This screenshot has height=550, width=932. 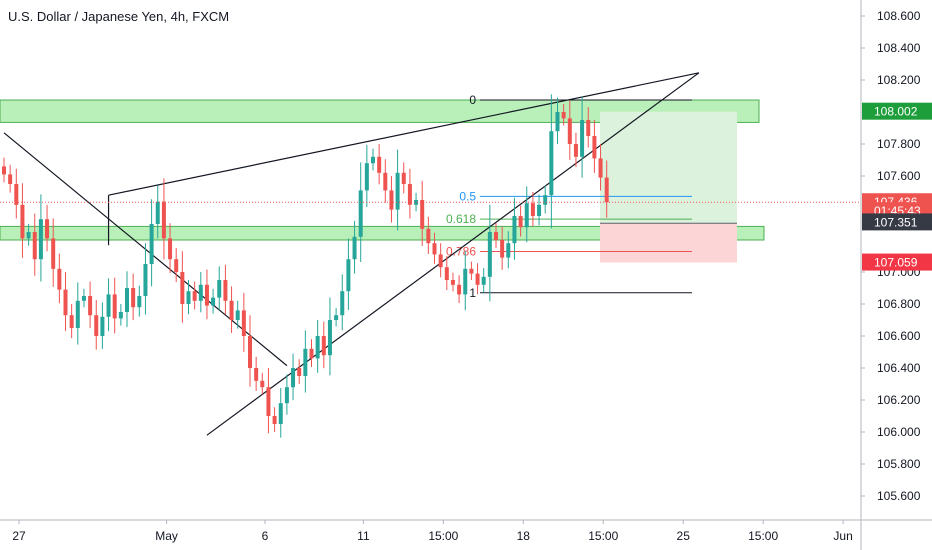 What do you see at coordinates (899, 432) in the screenshot?
I see `price-tick-label: 106.000` at bounding box center [899, 432].